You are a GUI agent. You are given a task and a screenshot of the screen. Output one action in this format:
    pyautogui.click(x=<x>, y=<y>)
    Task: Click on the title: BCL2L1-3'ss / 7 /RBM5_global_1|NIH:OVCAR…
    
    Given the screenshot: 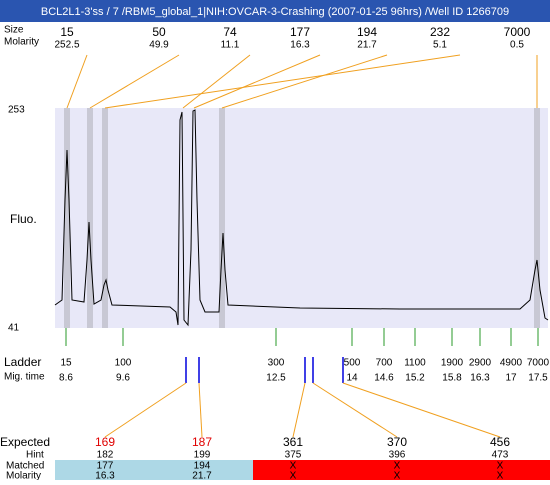 What is the action you would take?
    pyautogui.click(x=275, y=12)
    